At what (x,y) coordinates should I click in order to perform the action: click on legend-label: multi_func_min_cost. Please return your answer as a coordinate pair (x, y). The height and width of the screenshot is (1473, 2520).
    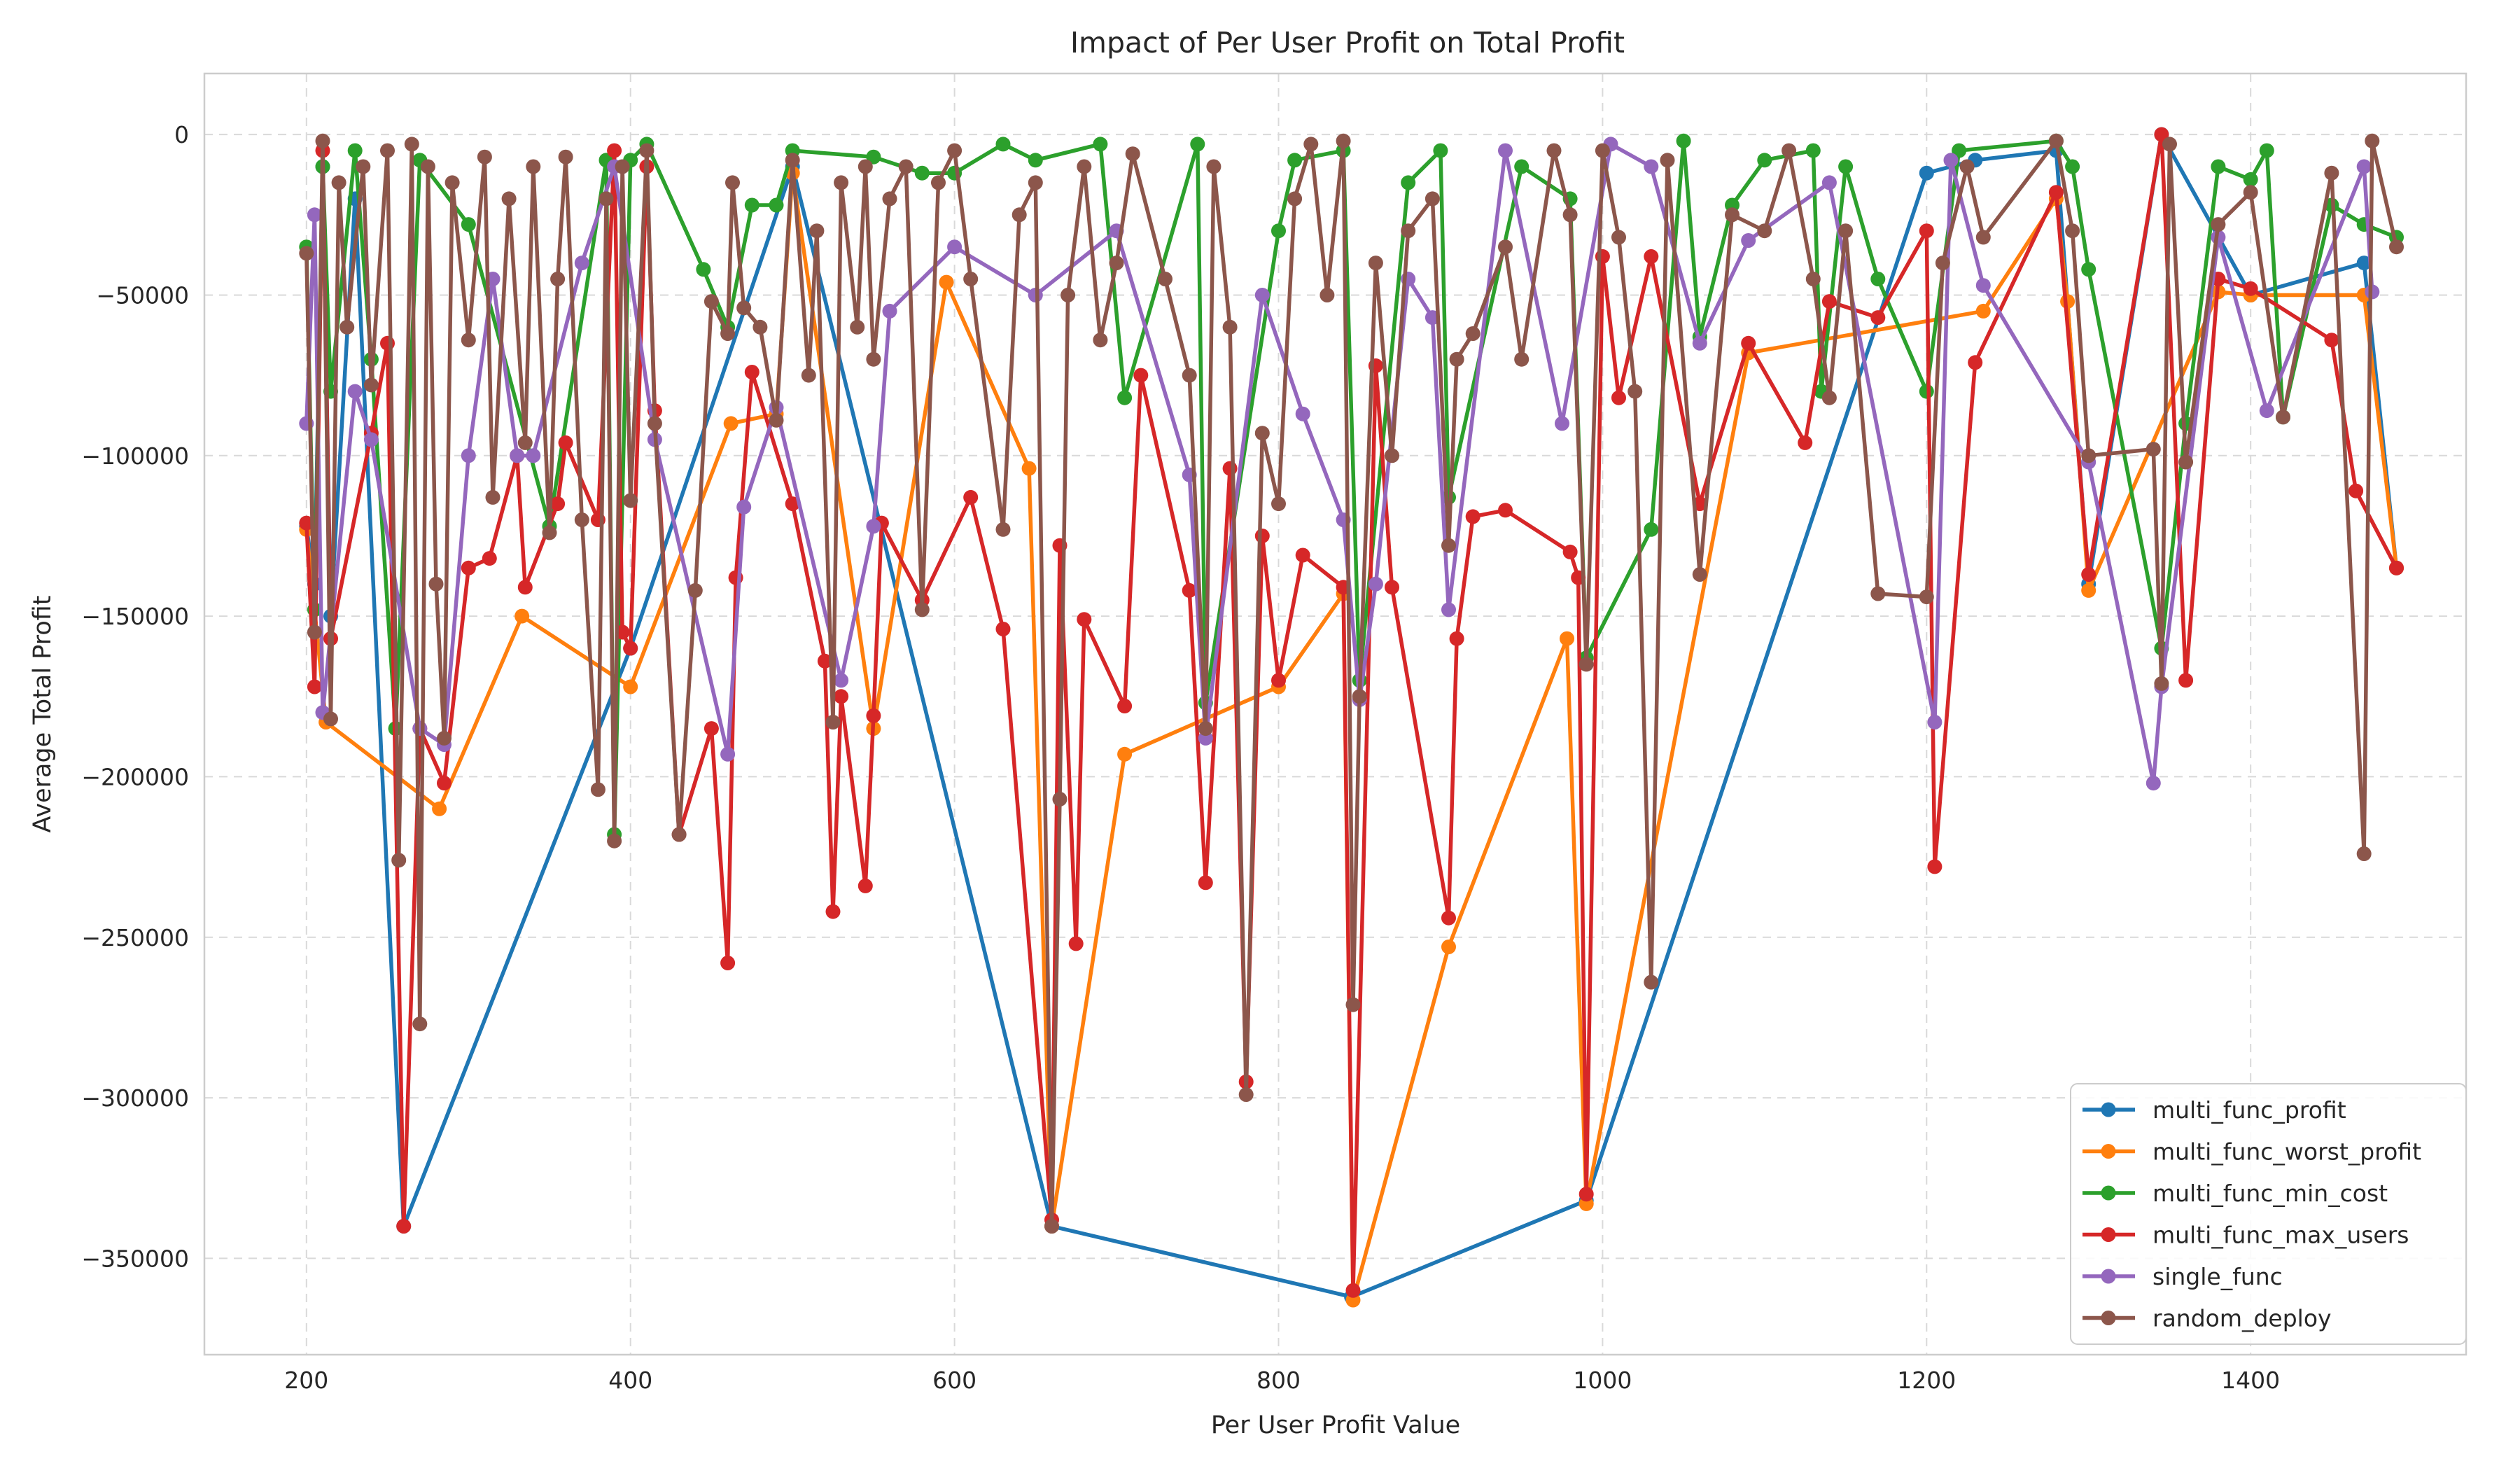
    Looking at the image, I should click on (2270, 1193).